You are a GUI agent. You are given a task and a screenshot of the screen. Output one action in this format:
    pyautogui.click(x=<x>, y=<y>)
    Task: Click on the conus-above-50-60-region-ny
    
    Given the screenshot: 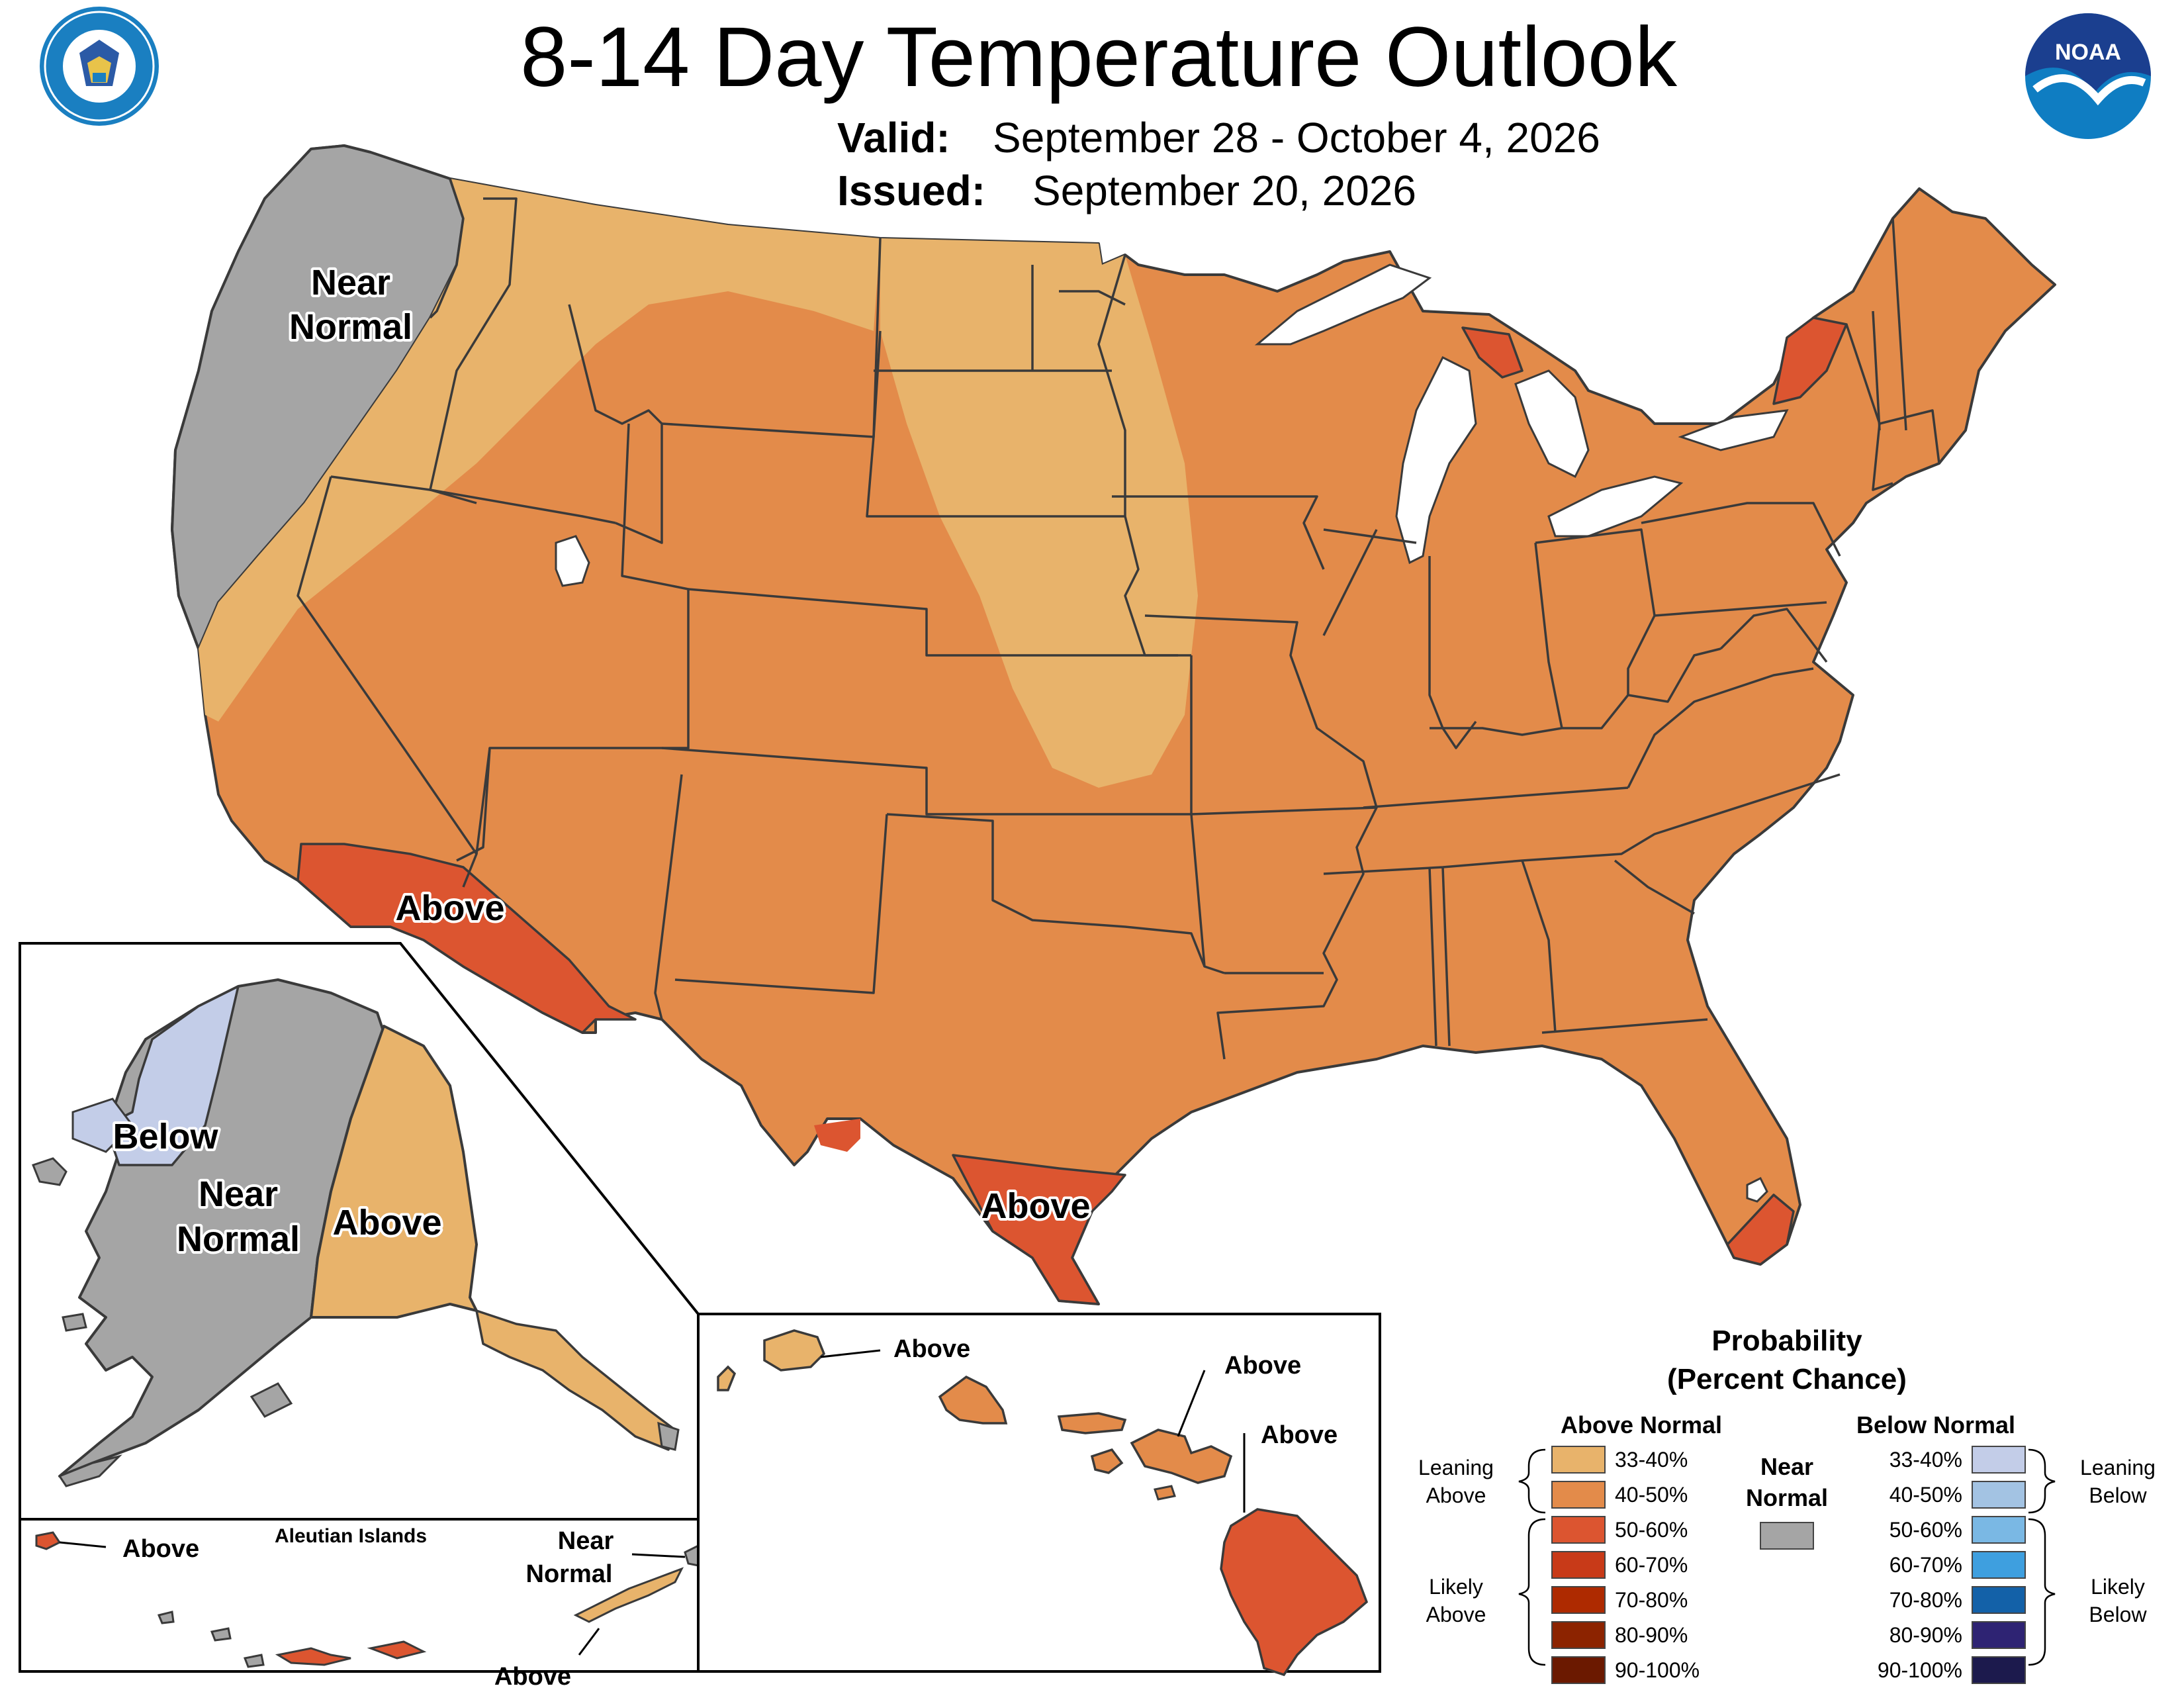 What is the action you would take?
    pyautogui.click(x=1810, y=360)
    